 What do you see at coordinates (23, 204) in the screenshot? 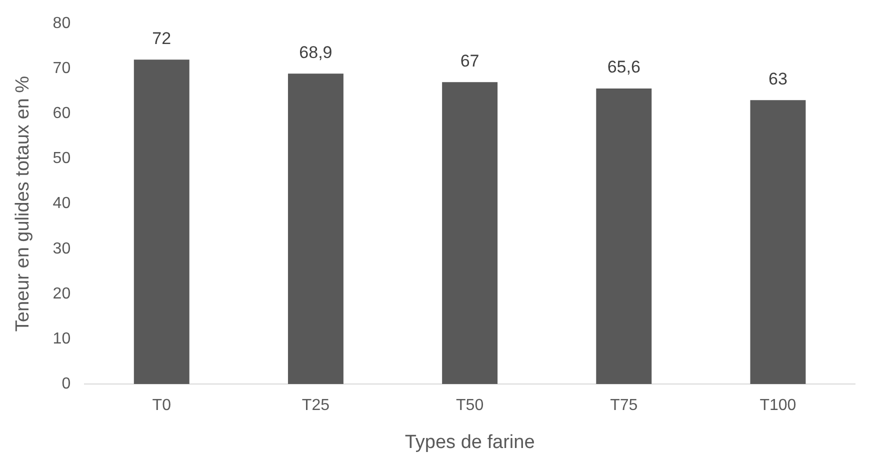
I see `y-axis-title: Teneur en gulides totaux en %` at bounding box center [23, 204].